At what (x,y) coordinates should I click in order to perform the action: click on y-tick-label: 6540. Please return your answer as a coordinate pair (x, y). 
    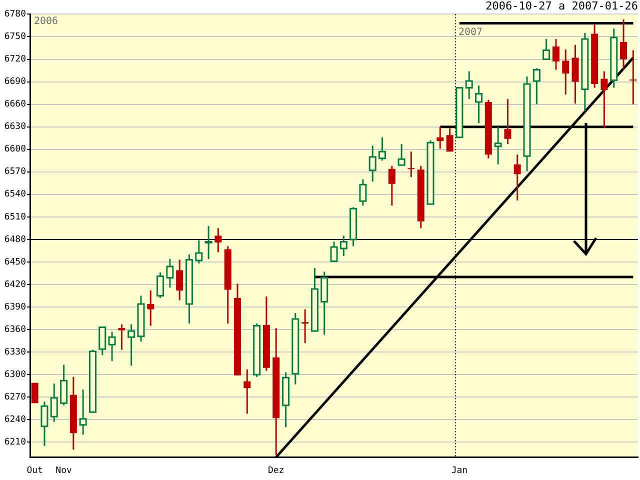
    Looking at the image, I should click on (15, 195).